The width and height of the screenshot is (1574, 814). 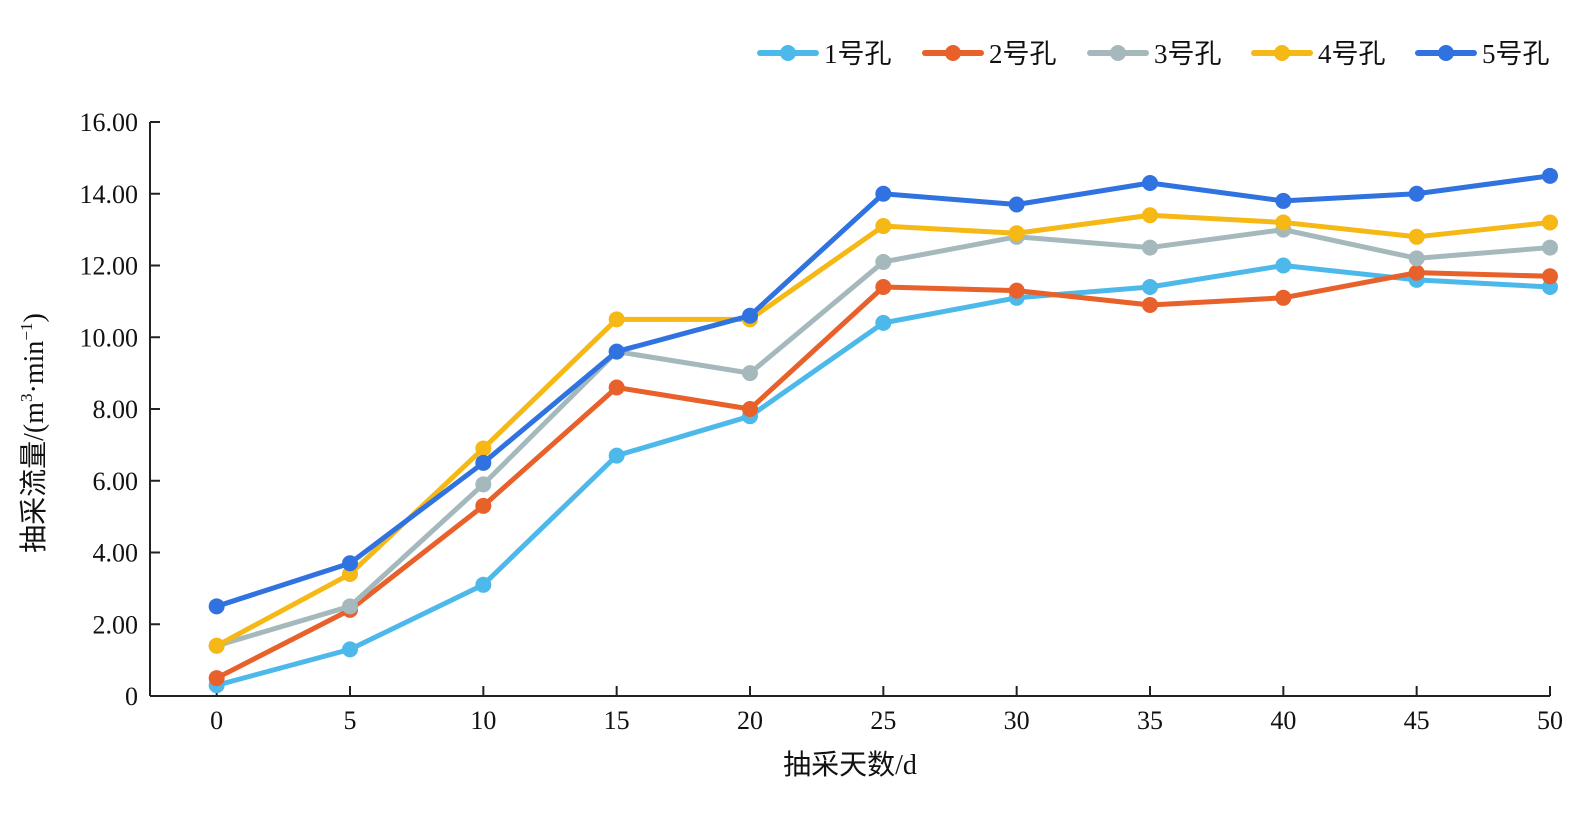 I want to click on legend-label: 3号孔, so click(x=1188, y=54).